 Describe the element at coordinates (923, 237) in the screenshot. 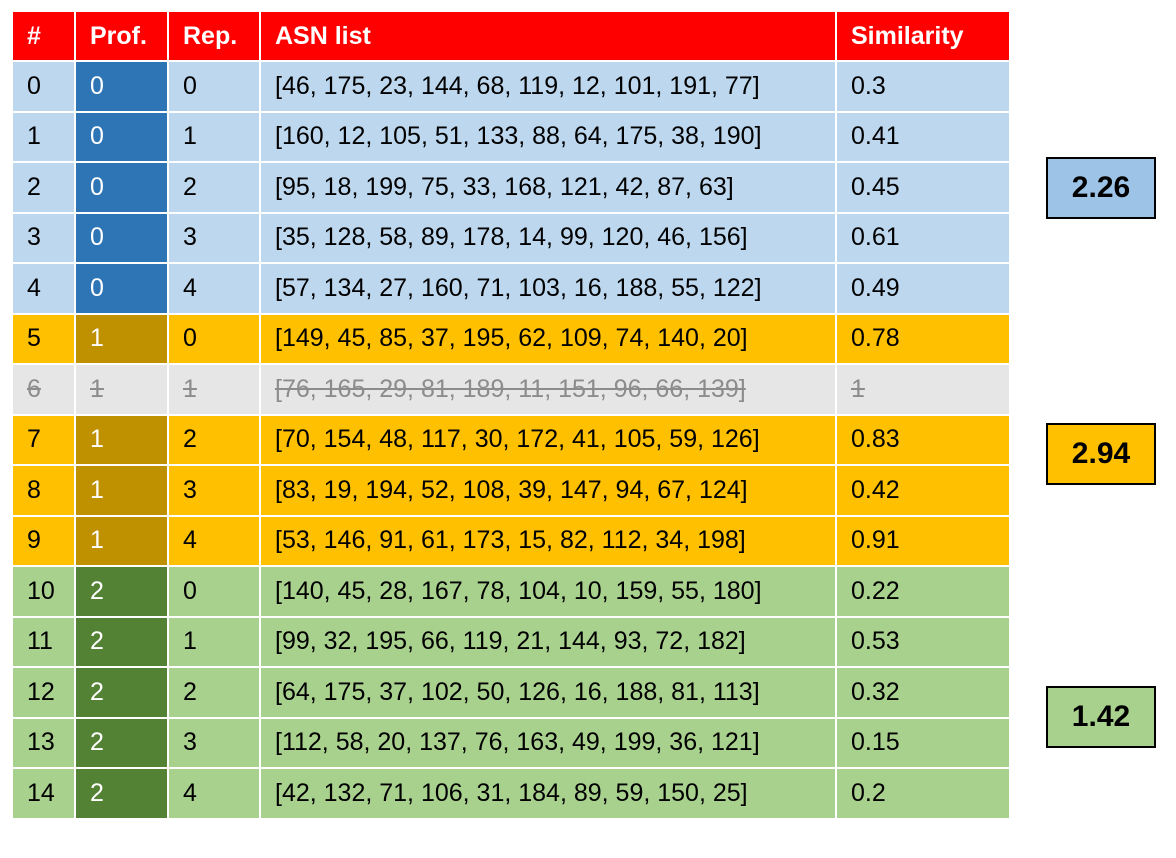

I see `similarity-cell: 0.61` at that location.